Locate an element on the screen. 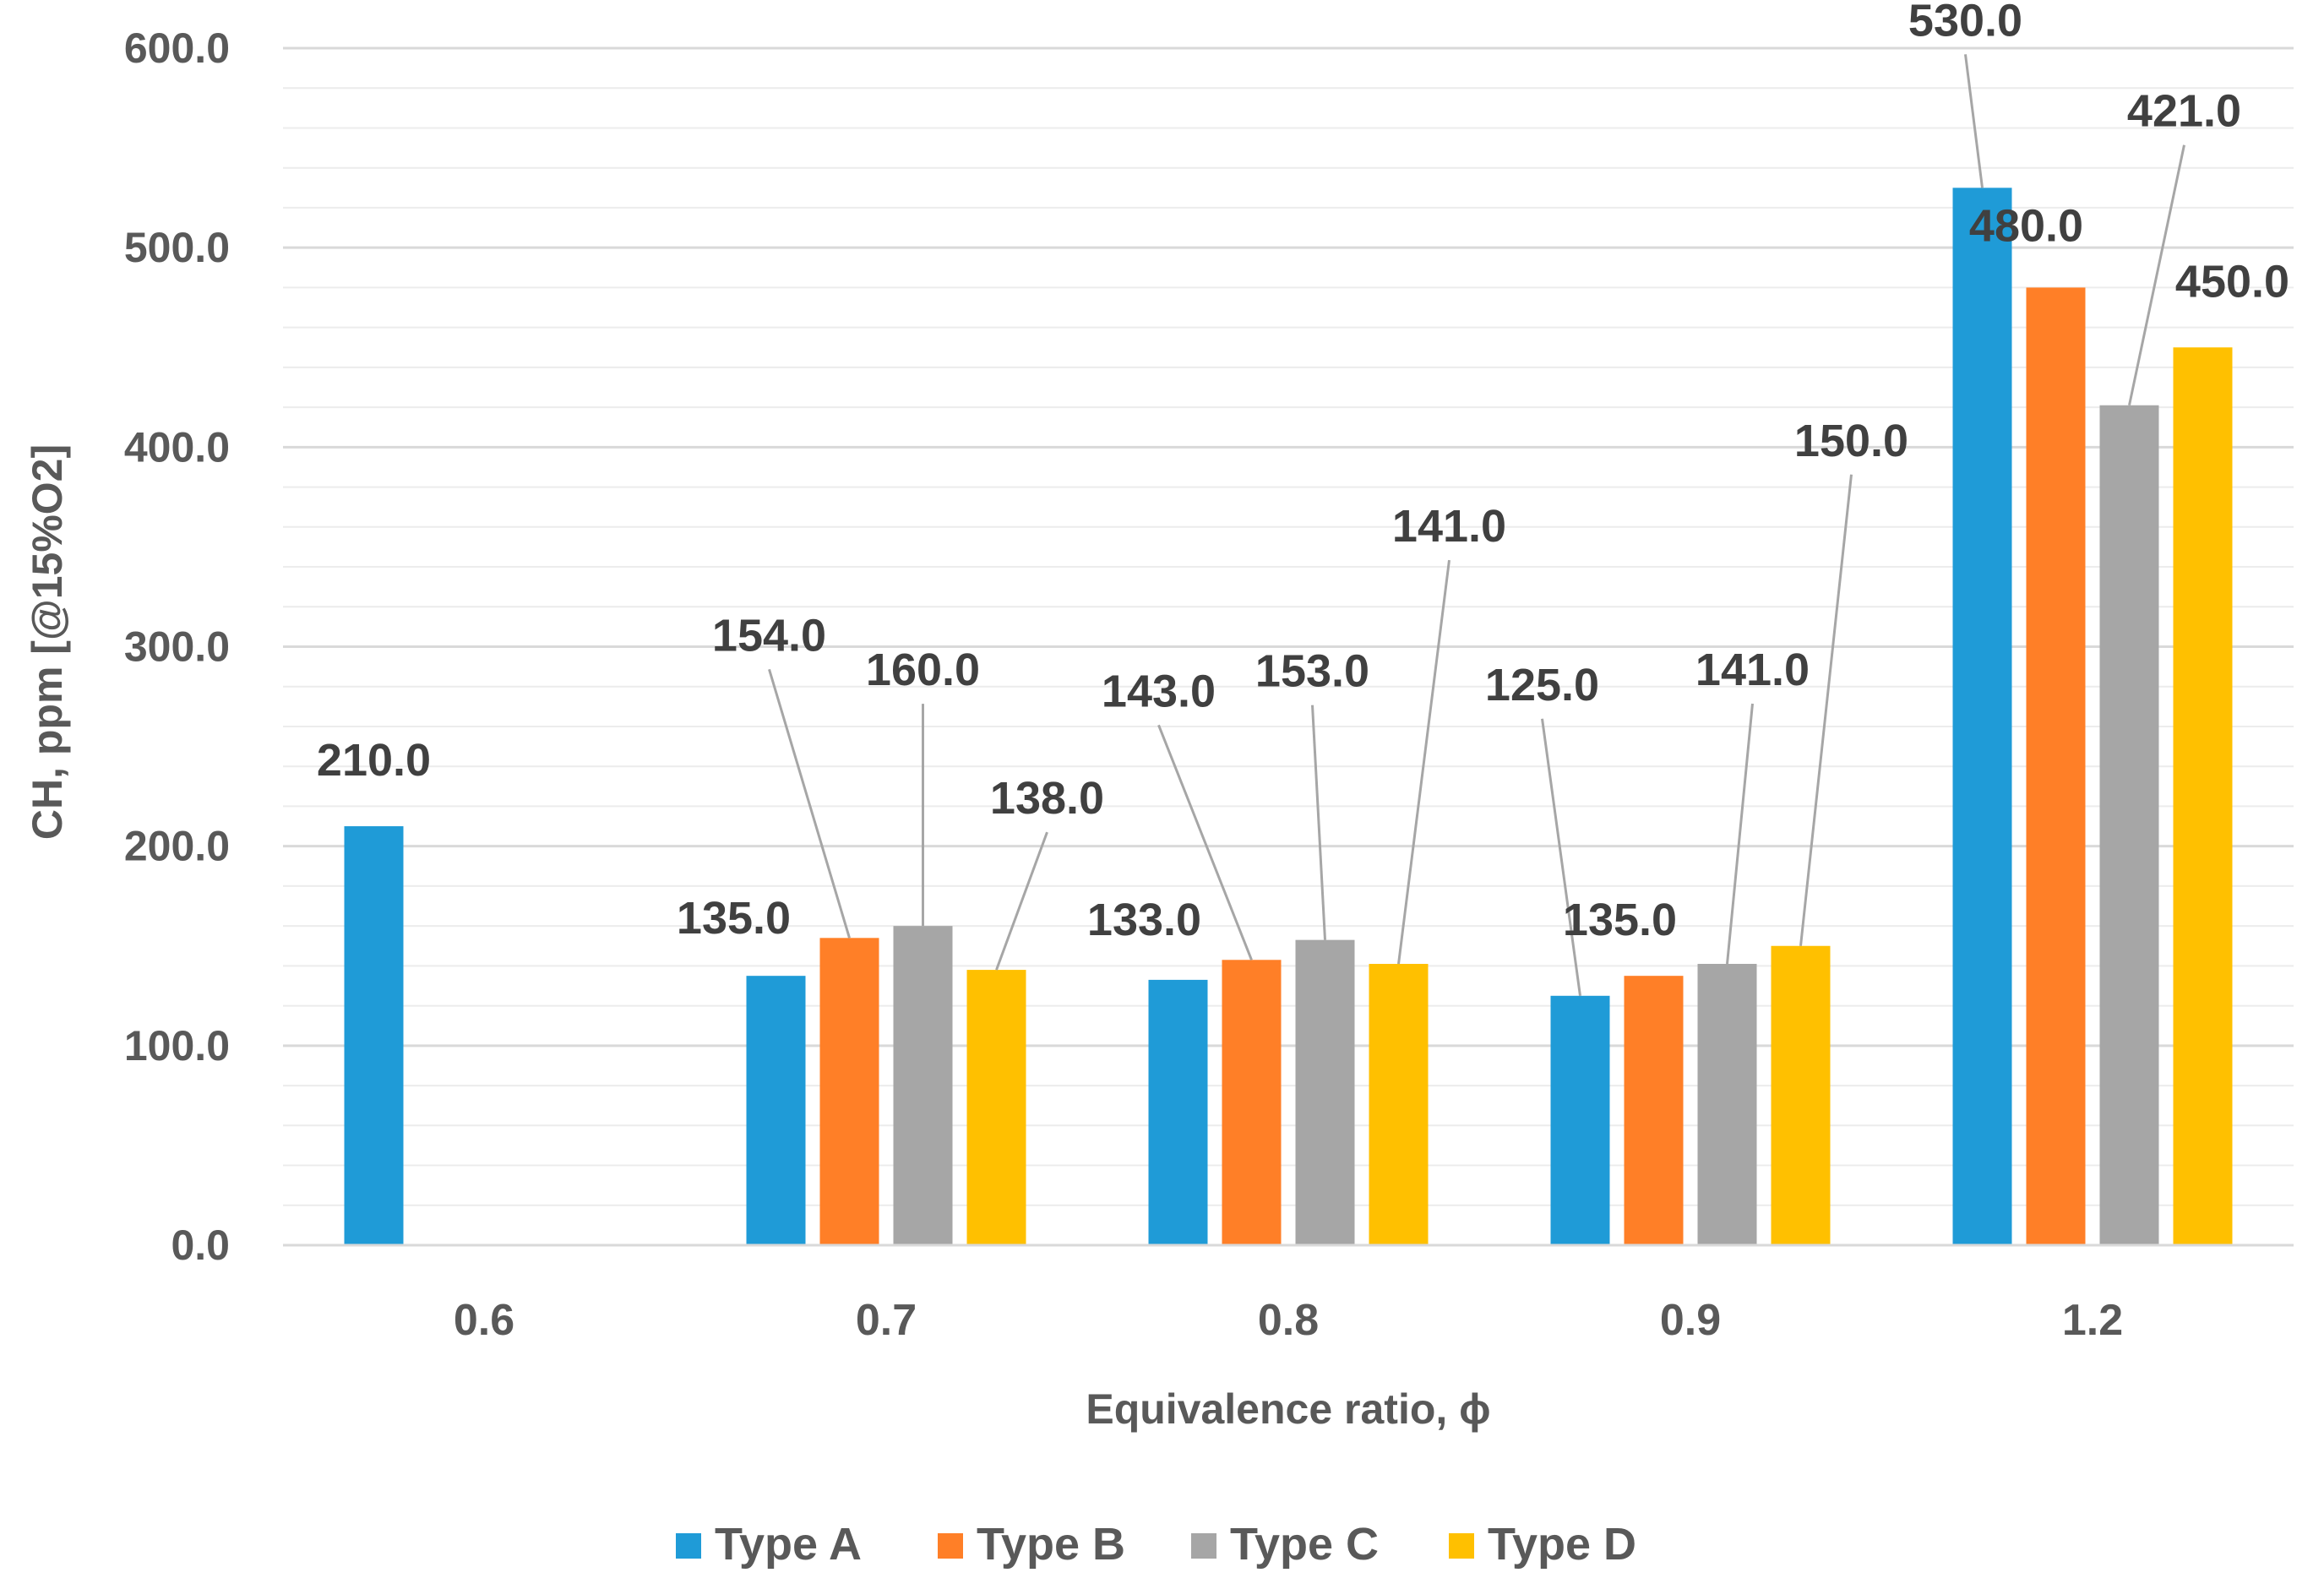  bar-type-a-0.9 is located at coordinates (1580, 1120).